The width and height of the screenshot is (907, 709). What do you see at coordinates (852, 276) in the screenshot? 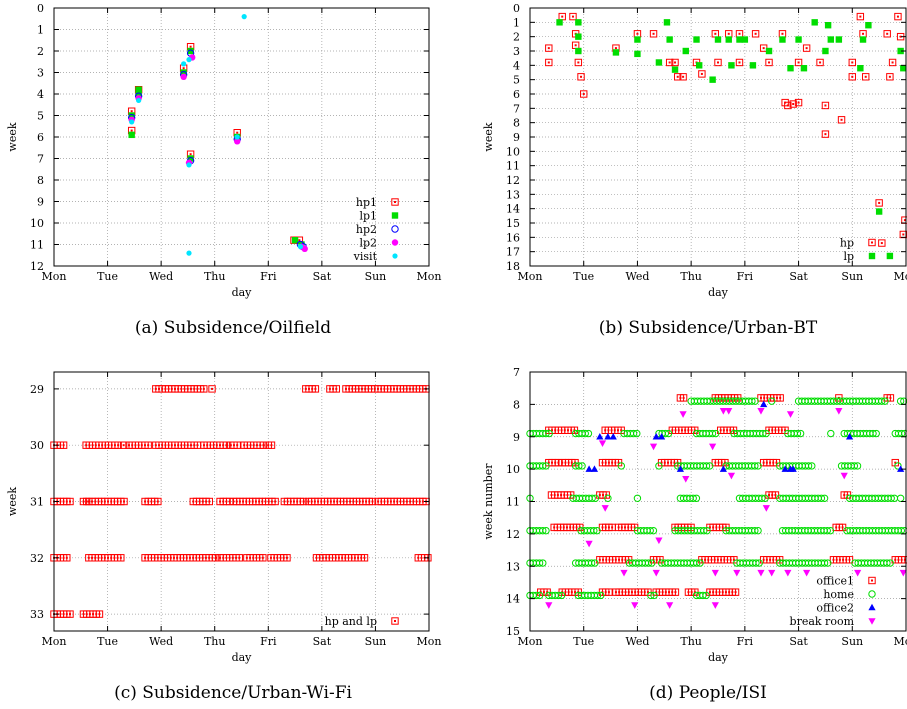
I see `x-tick-label: Sun` at bounding box center [852, 276].